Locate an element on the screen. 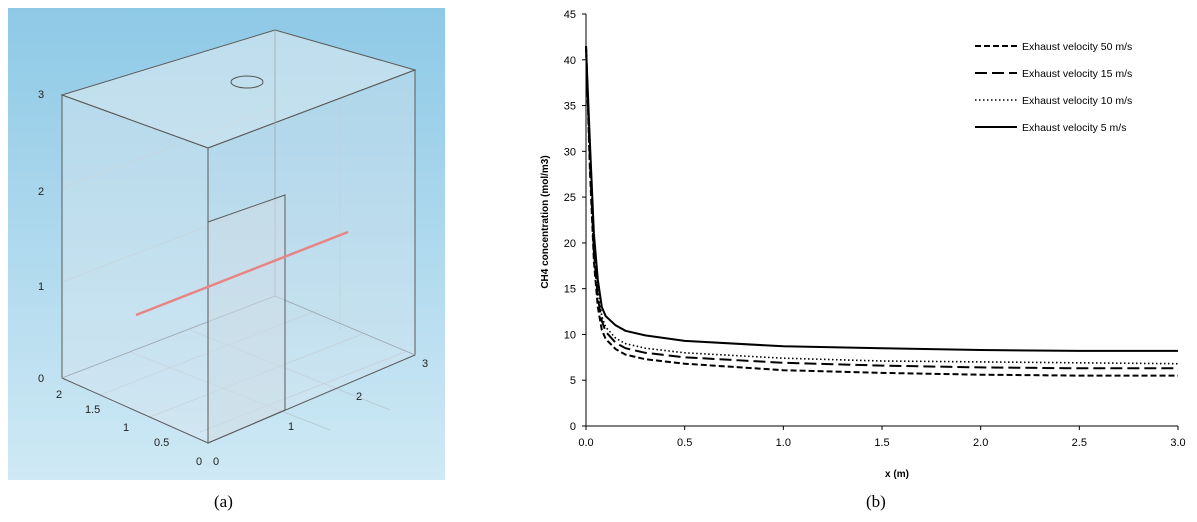 This screenshot has width=1197, height=522. y-tick-label: 10 is located at coordinates (570, 335).